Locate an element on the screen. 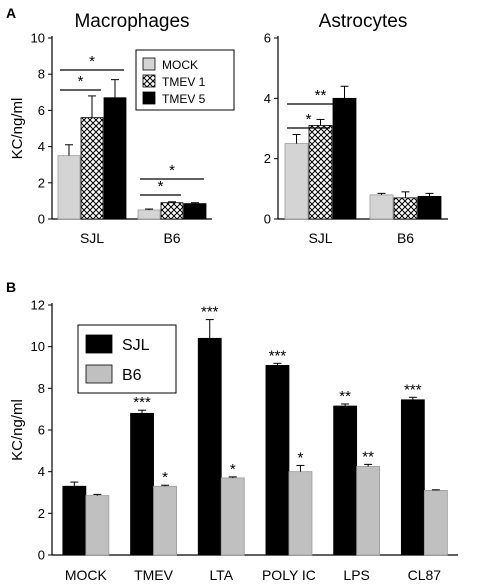  category-label: MOCK is located at coordinates (86, 575).